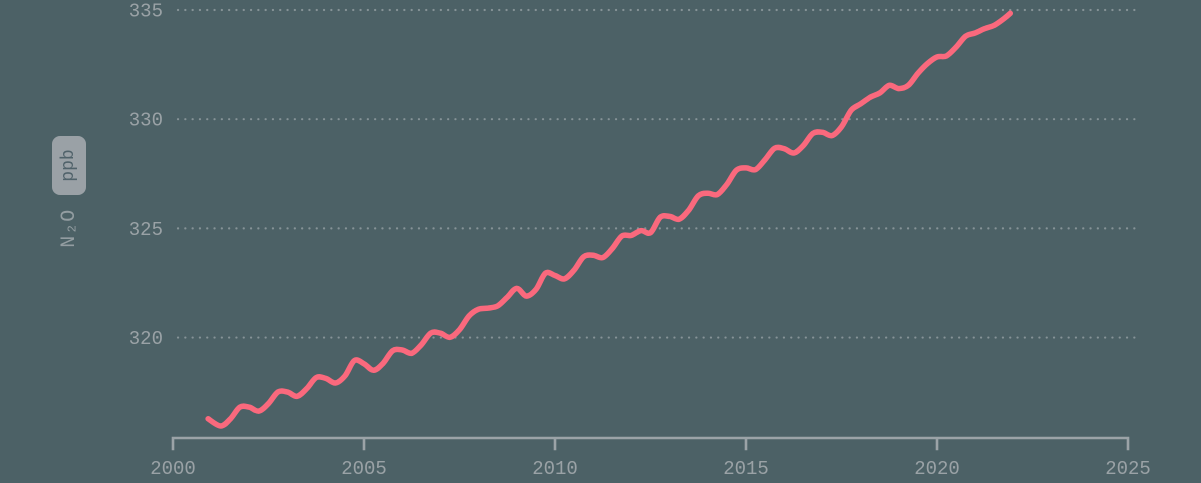 The height and width of the screenshot is (483, 1201). What do you see at coordinates (69, 228) in the screenshot?
I see `y-axis-gas-label: N₂O` at bounding box center [69, 228].